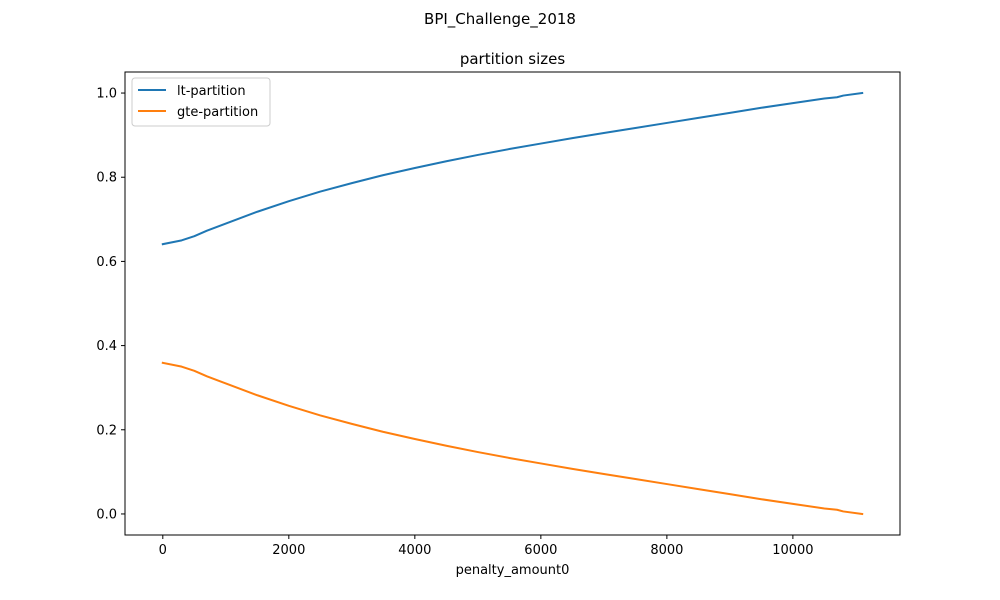  What do you see at coordinates (106, 430) in the screenshot?
I see `y-tick-label: 0.2` at bounding box center [106, 430].